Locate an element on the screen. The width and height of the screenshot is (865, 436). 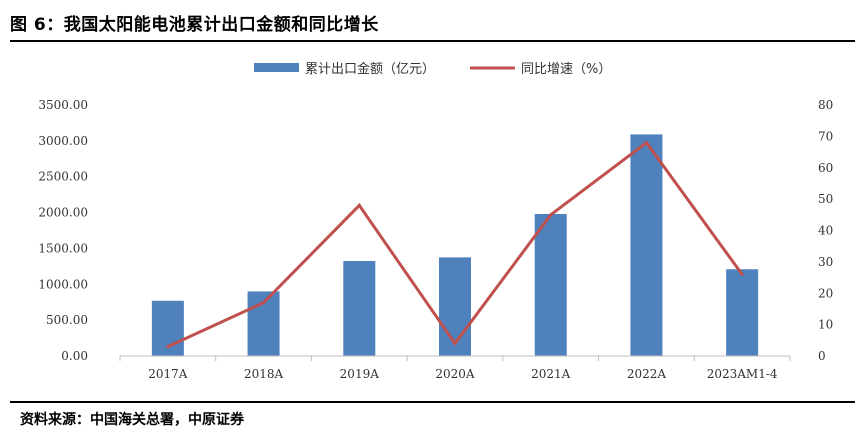
x-tick-label: 2018A is located at coordinates (264, 374).